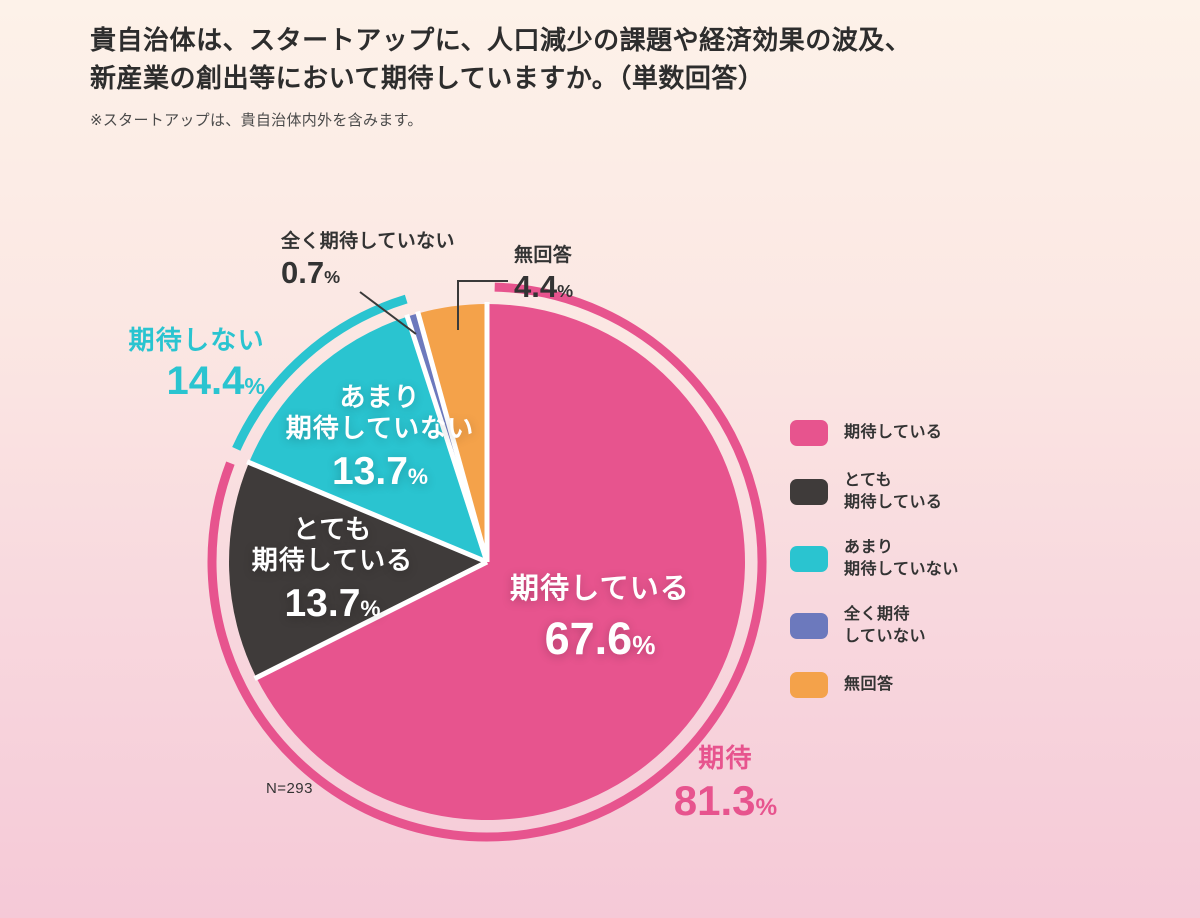 The width and height of the screenshot is (1200, 918). What do you see at coordinates (543, 255) in the screenshot?
I see `callout-mukaito-label: 無回答` at bounding box center [543, 255].